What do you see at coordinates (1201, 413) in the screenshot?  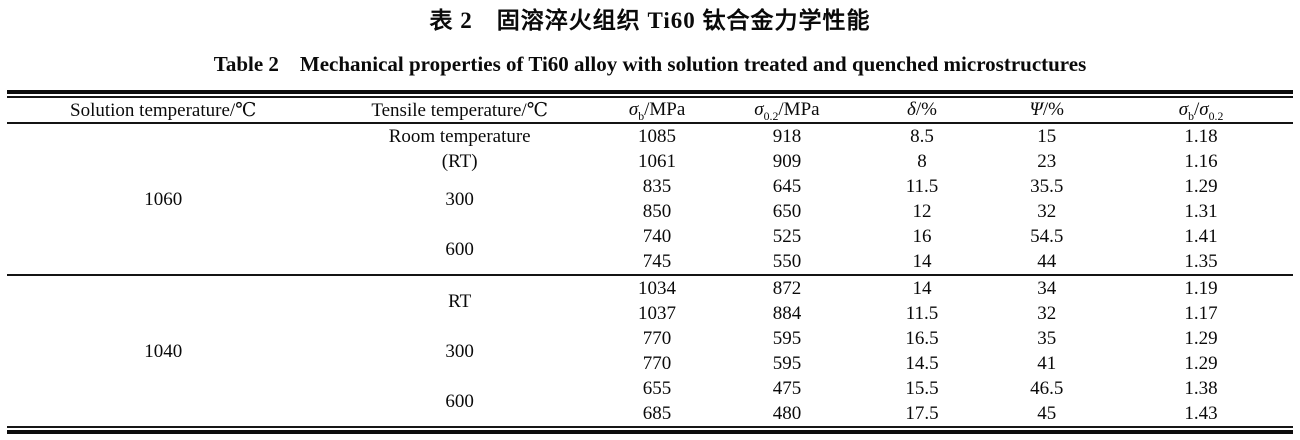 I see `value-cell: 1.43` at bounding box center [1201, 413].